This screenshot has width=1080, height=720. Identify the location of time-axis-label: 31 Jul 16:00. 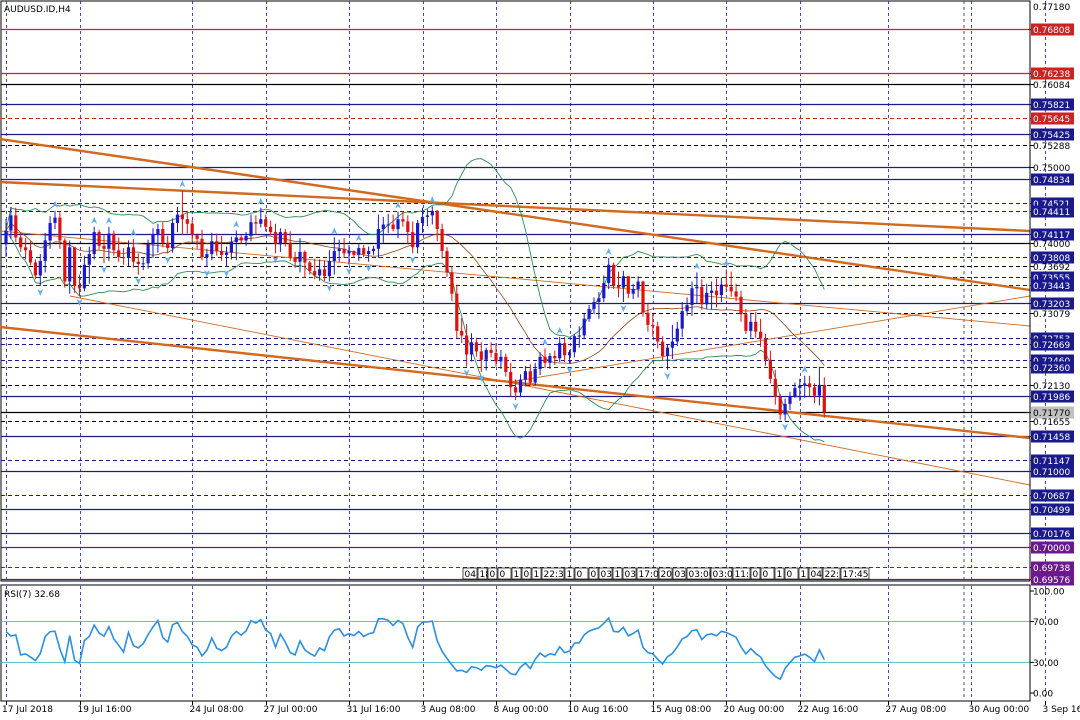
(374, 710).